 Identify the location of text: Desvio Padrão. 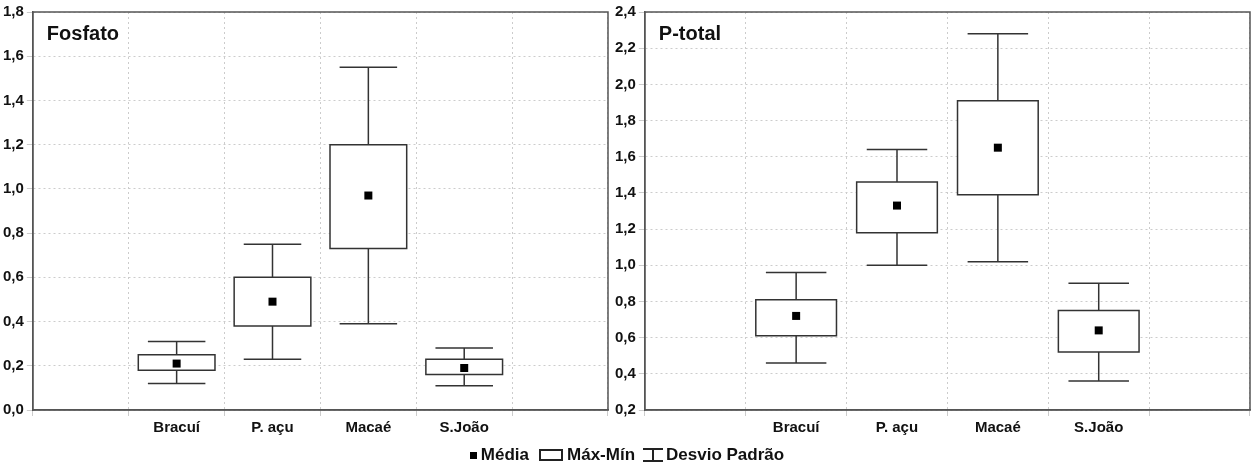
(725, 455).